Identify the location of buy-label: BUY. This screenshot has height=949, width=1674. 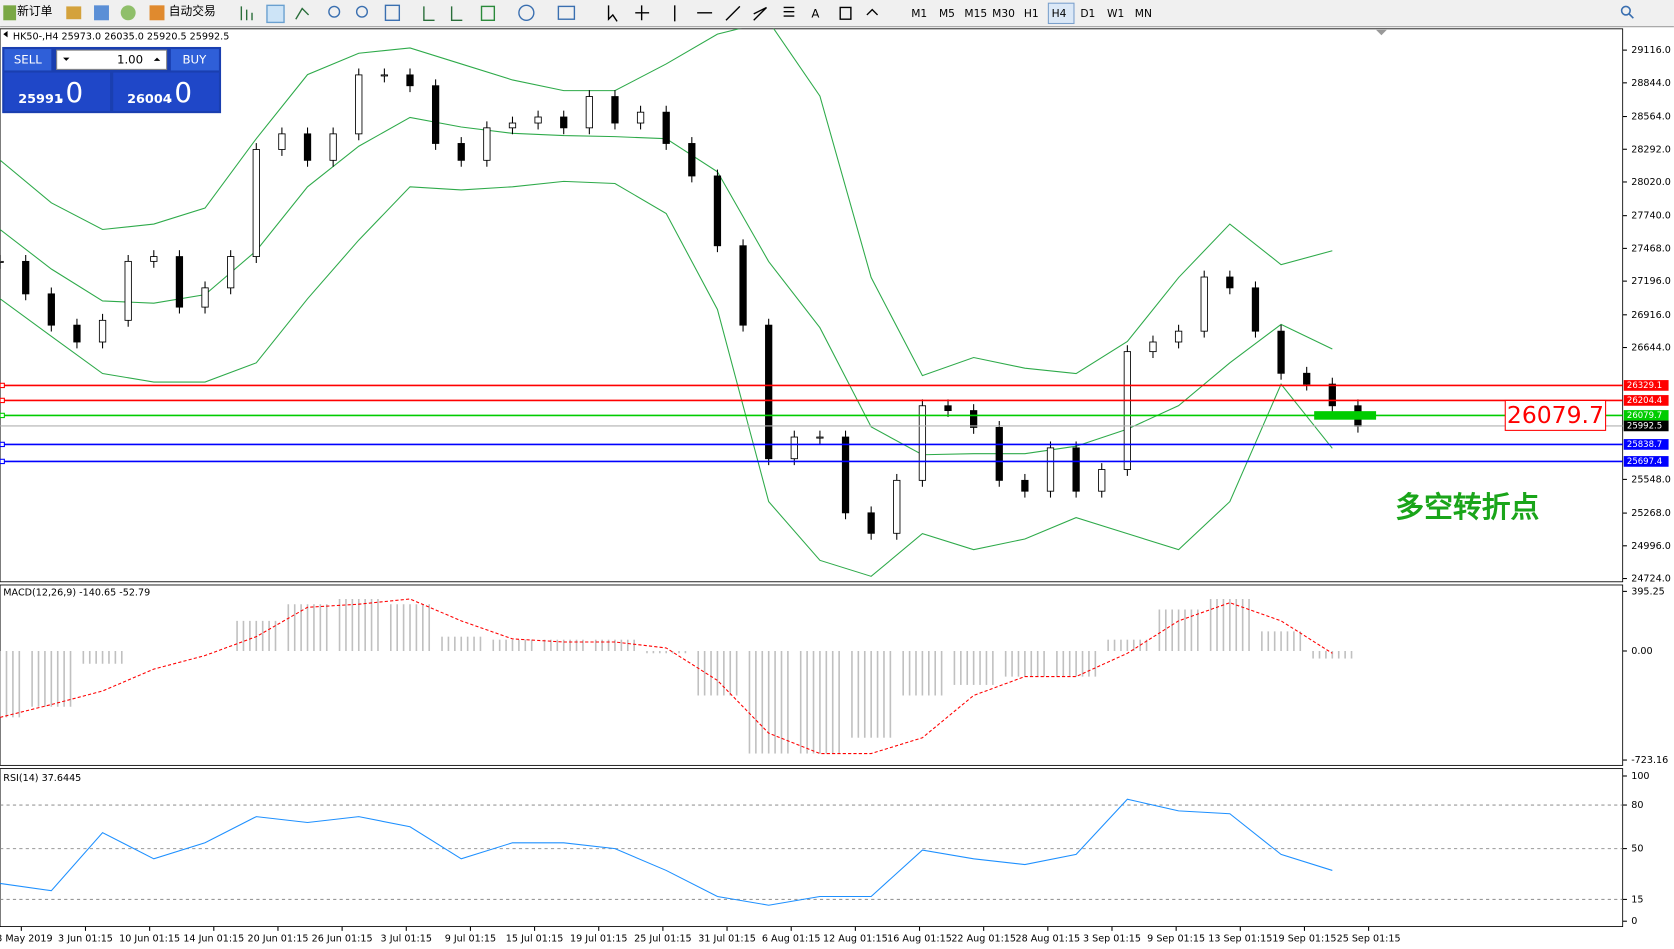
(194, 59).